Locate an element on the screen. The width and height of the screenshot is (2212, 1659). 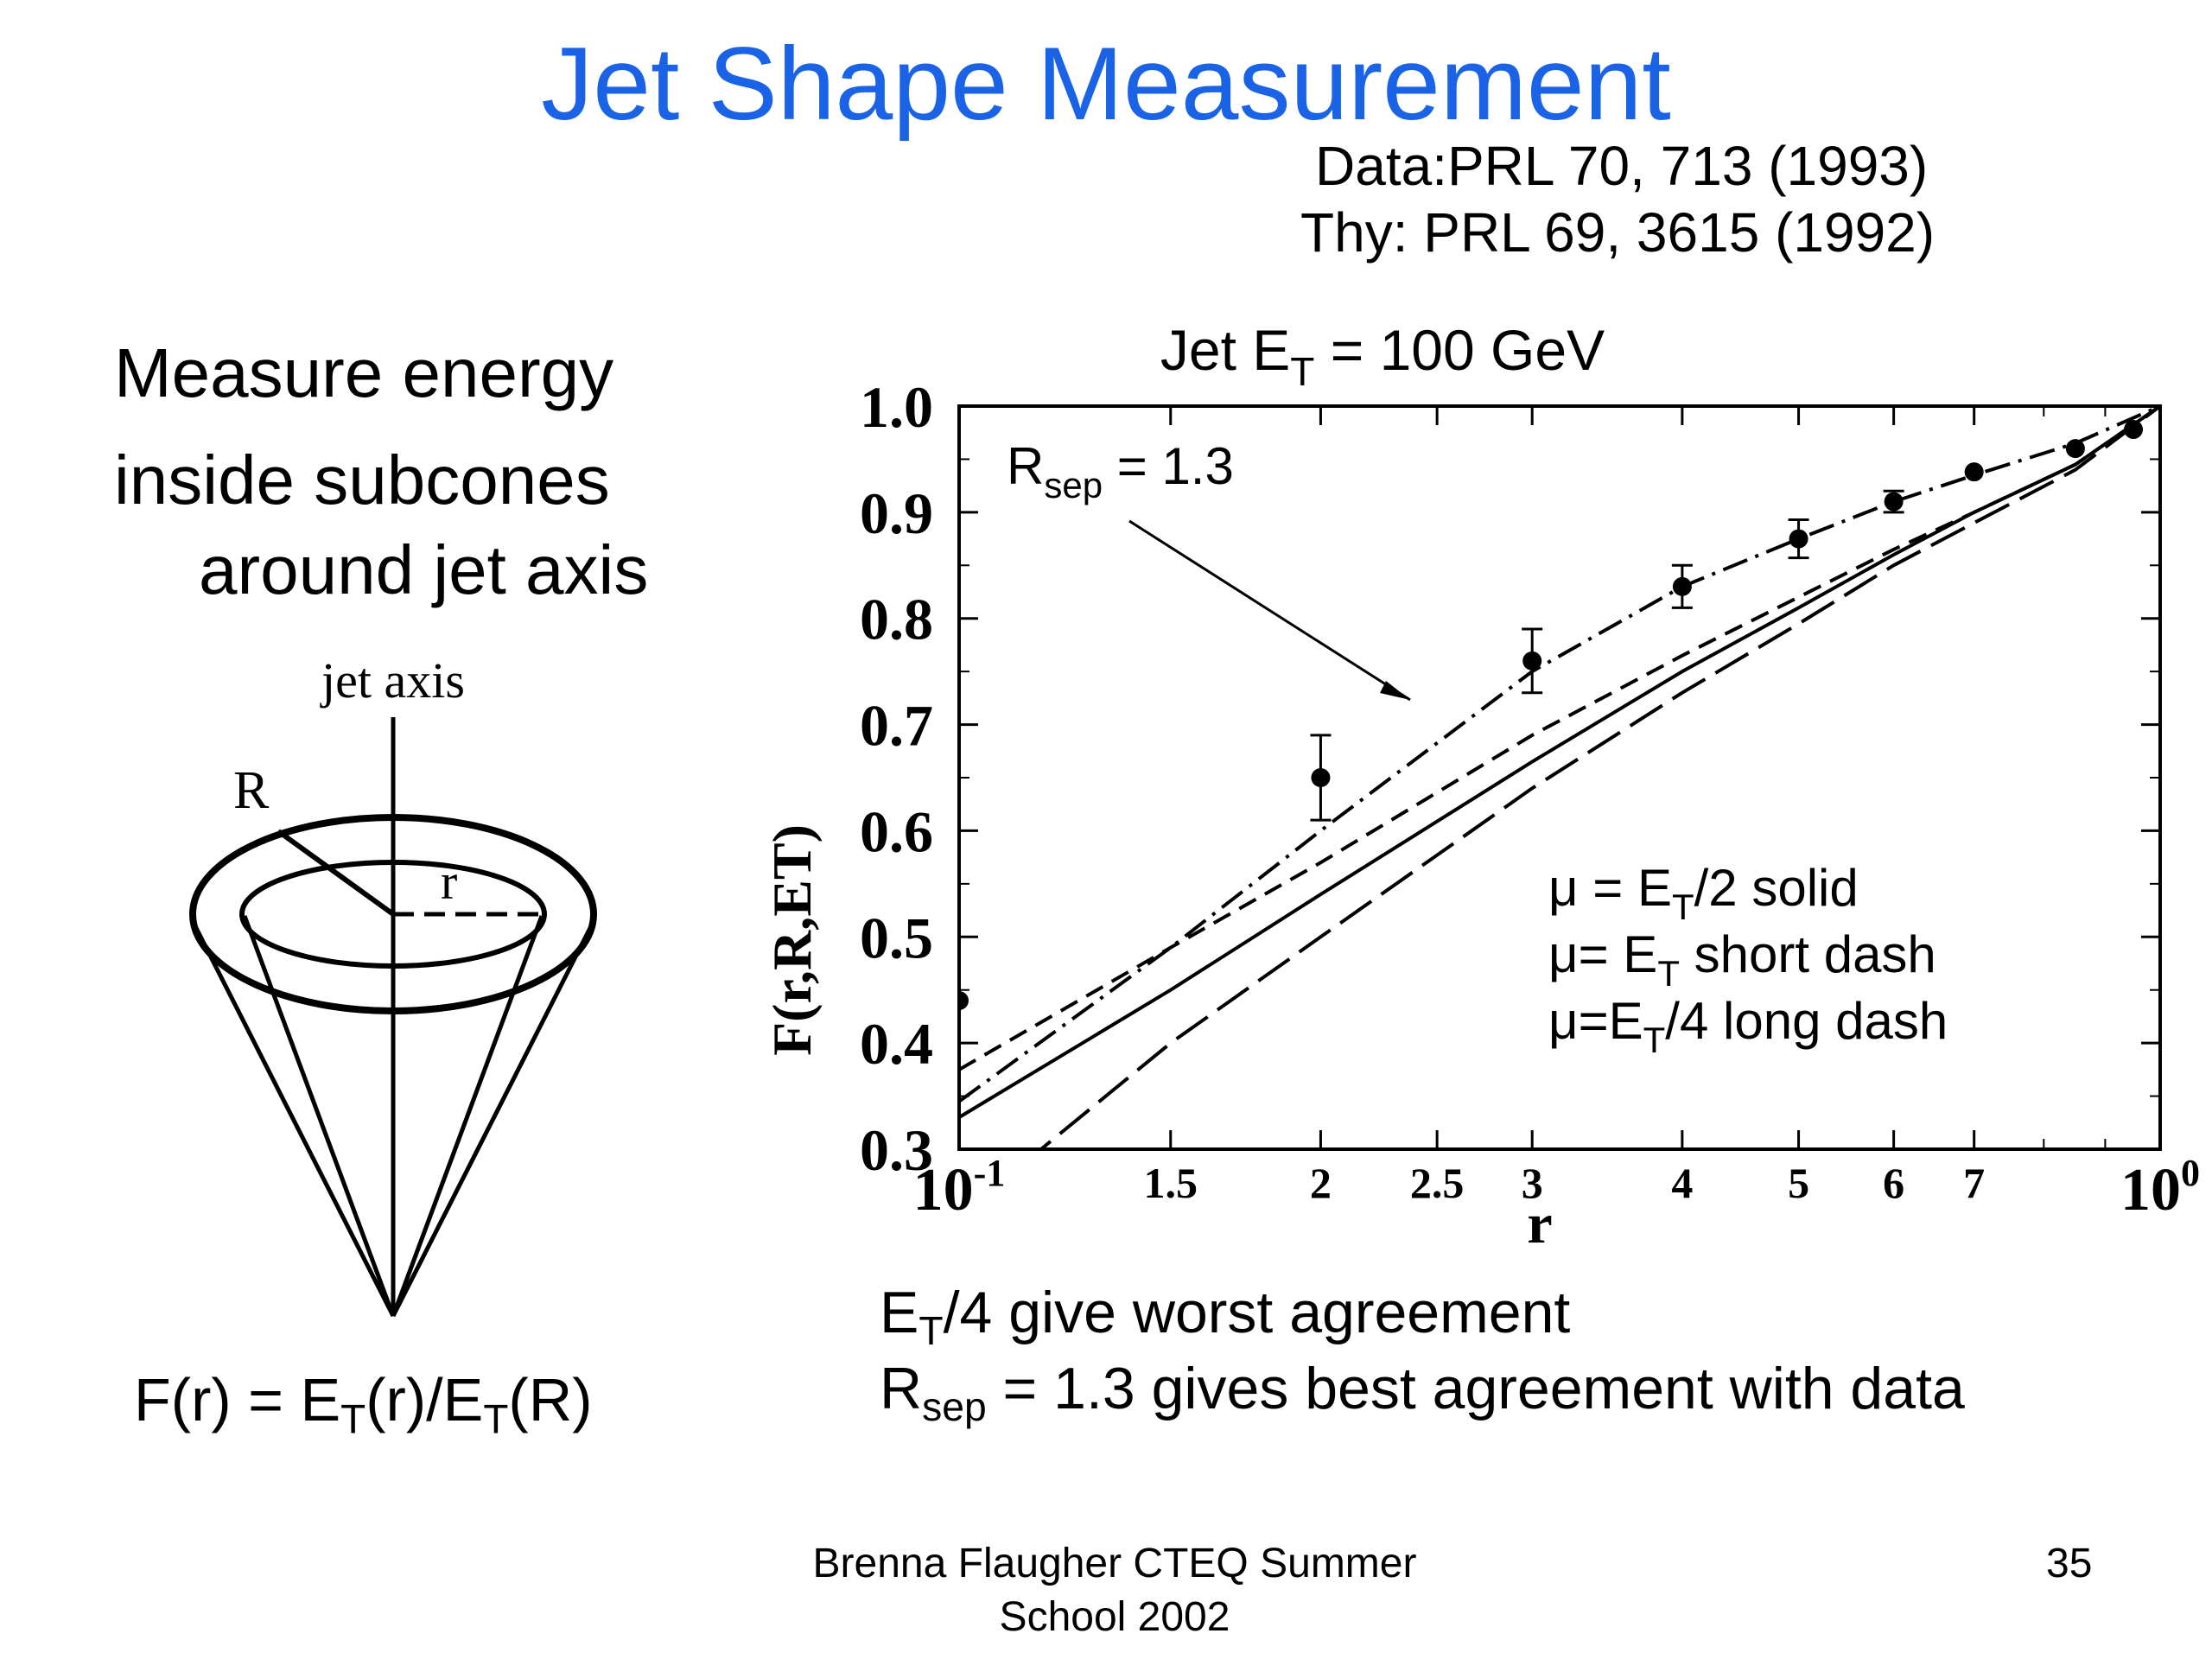
jet-shape-formula: F(r) = ET(r)/ET(R) is located at coordinates (363, 1404).